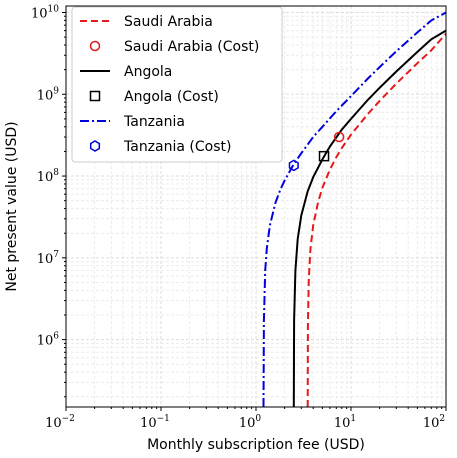 The width and height of the screenshot is (457, 458). What do you see at coordinates (293, 165) in the screenshot?
I see `cost-marker-tanzania-cost` at bounding box center [293, 165].